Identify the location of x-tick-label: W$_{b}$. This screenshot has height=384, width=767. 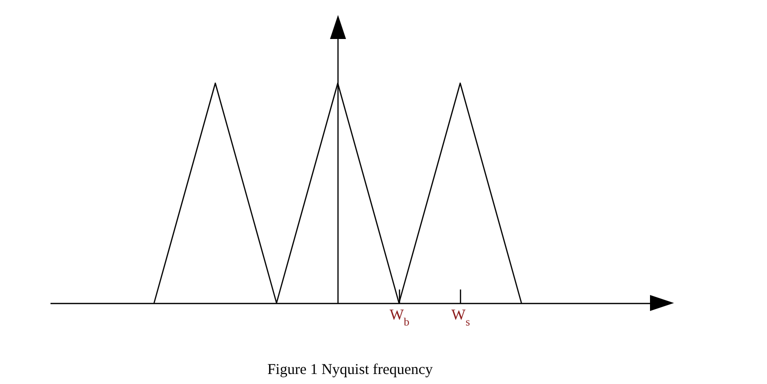
(400, 318).